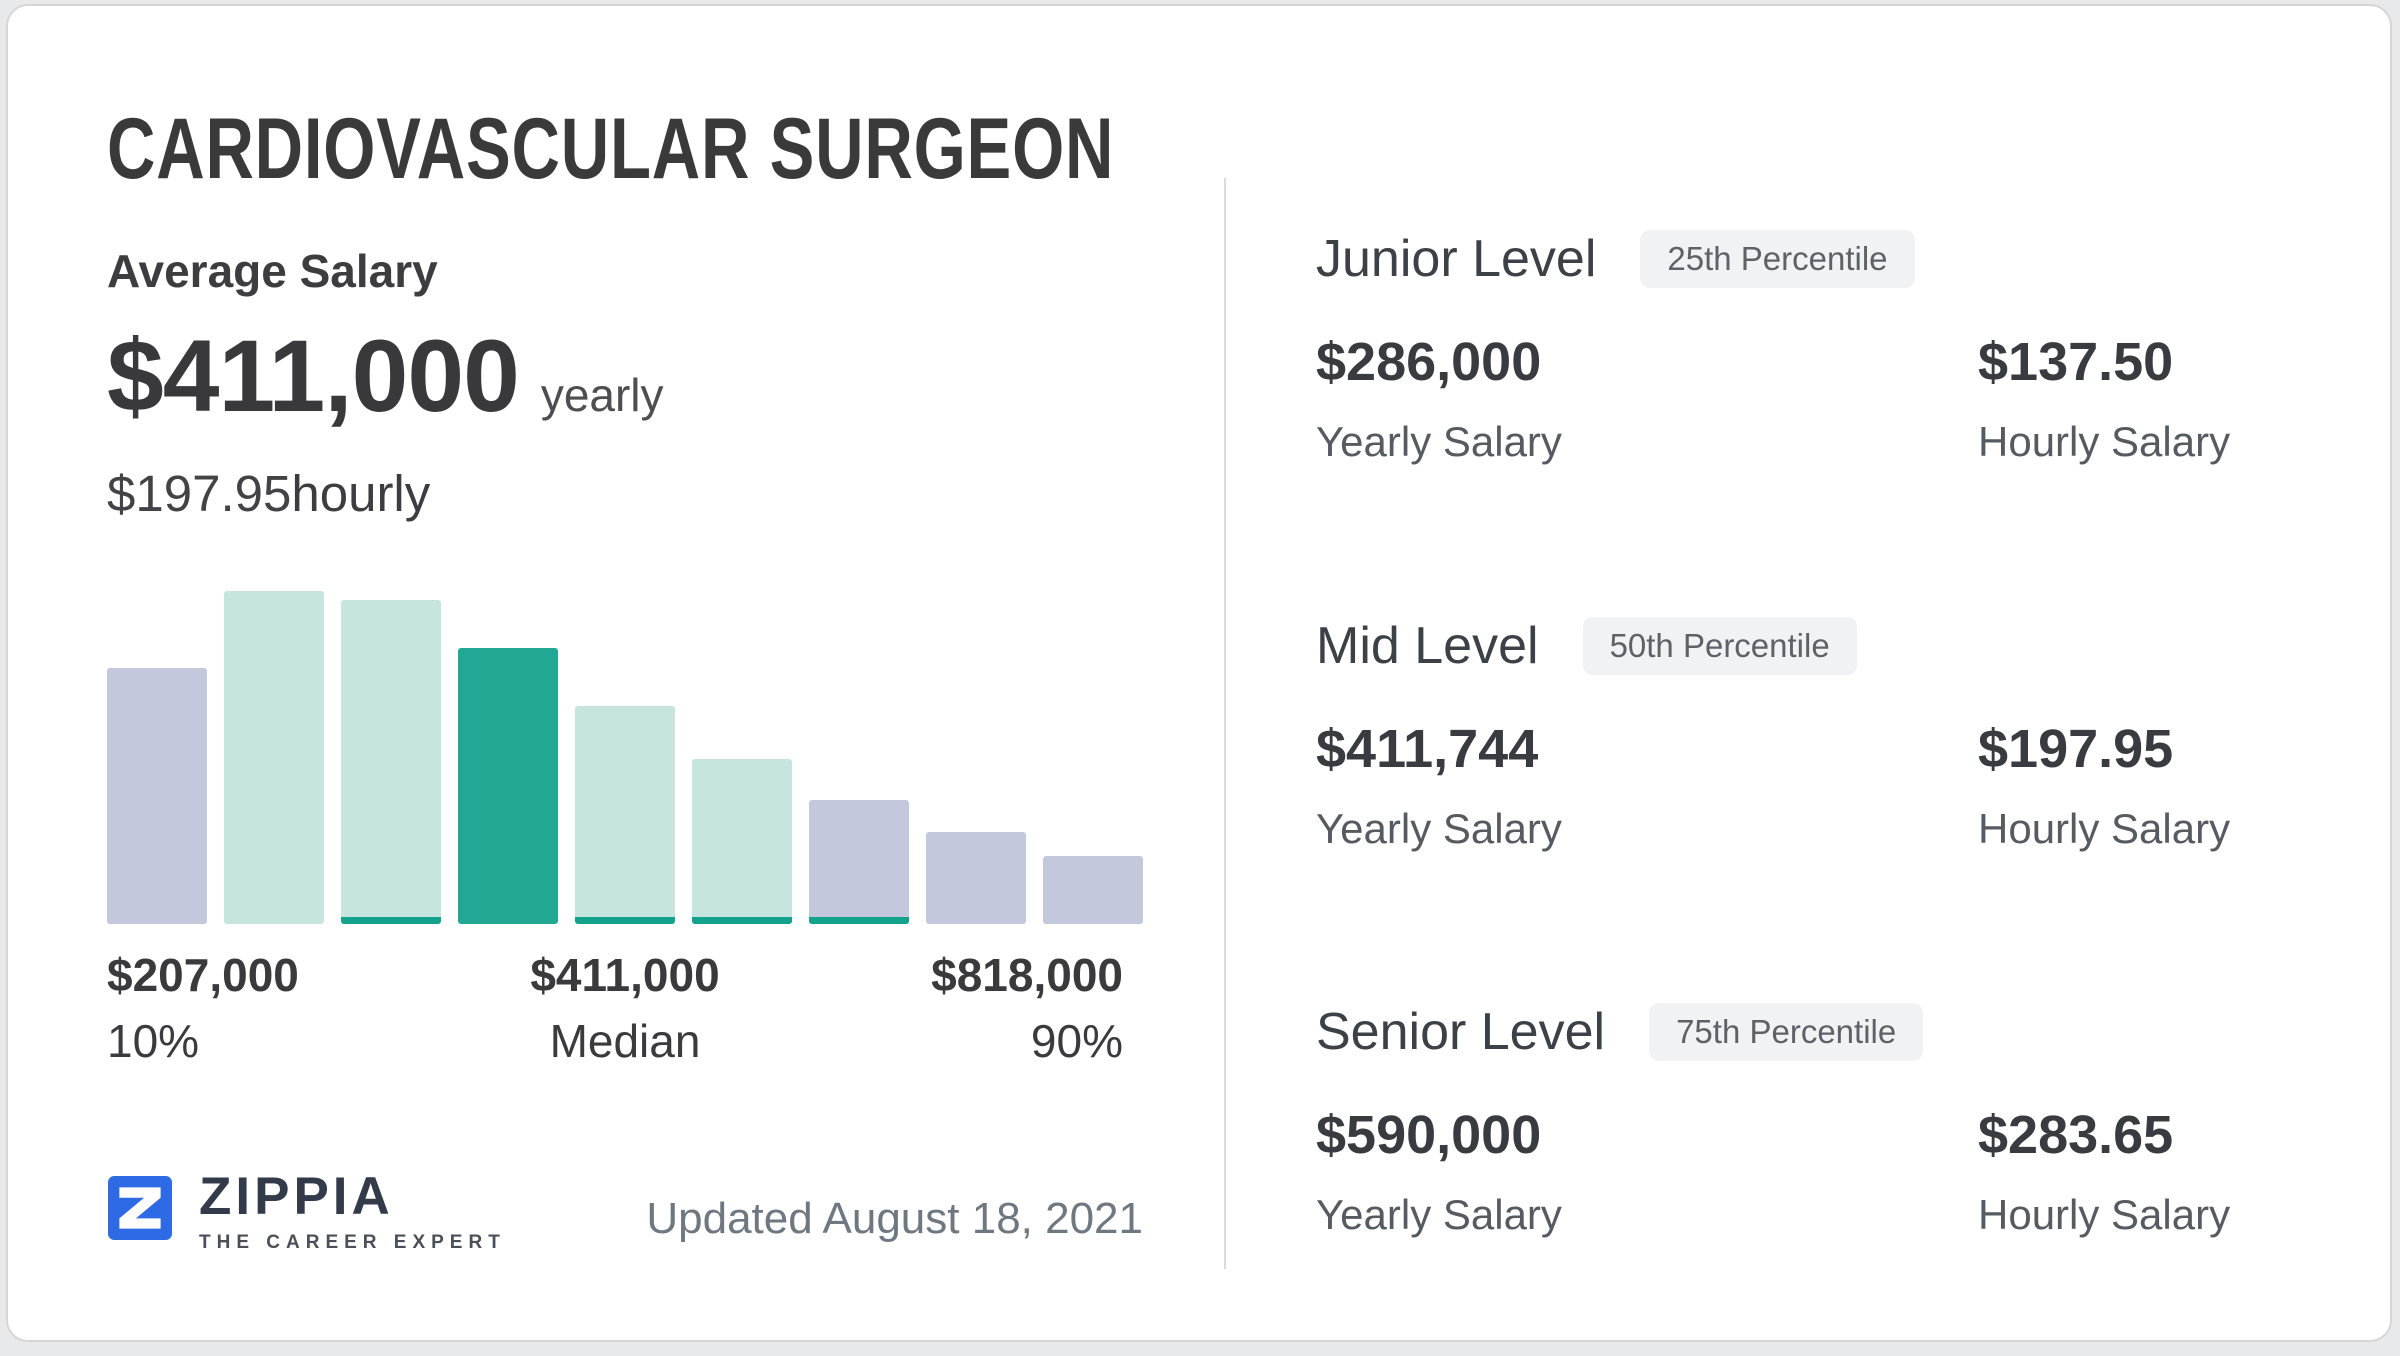 This screenshot has width=2400, height=1356. Describe the element at coordinates (1439, 397) in the screenshot. I see `yearly-salary-column: $286,000 Yearly Salary` at that location.